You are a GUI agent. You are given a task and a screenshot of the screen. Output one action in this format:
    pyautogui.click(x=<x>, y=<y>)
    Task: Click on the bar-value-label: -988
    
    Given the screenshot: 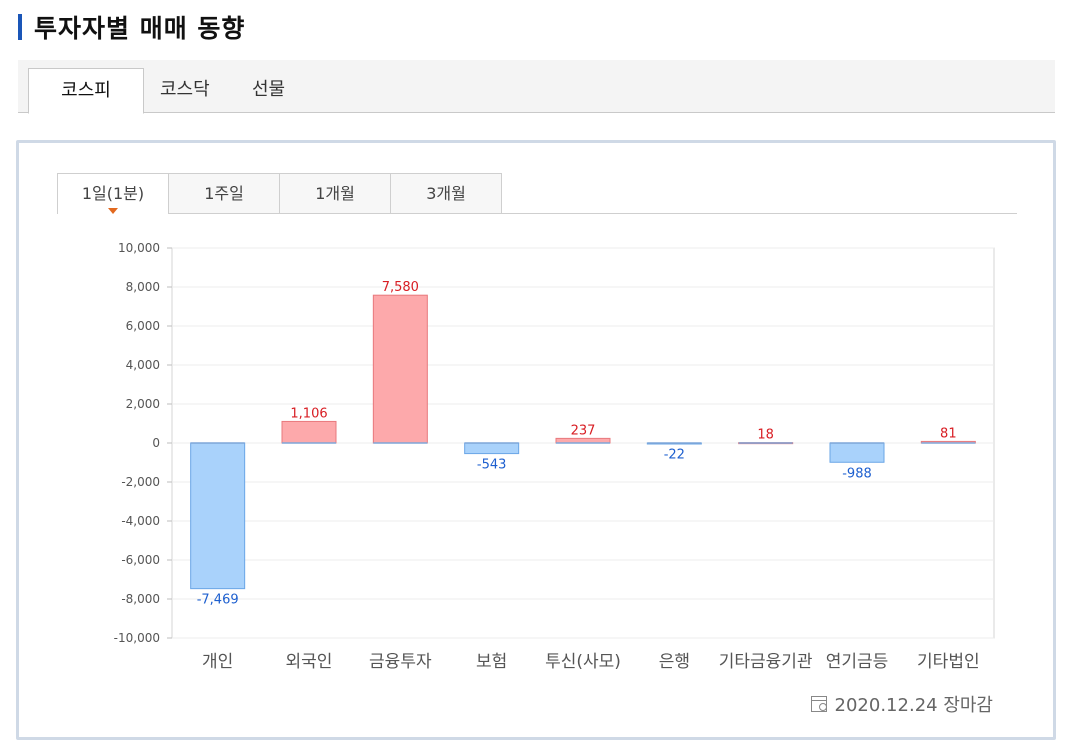 What is the action you would take?
    pyautogui.click(x=857, y=473)
    